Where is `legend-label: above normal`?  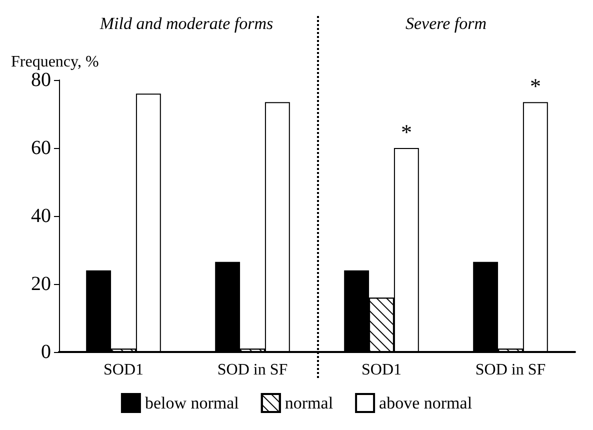
legend-label: above normal is located at coordinates (425, 403).